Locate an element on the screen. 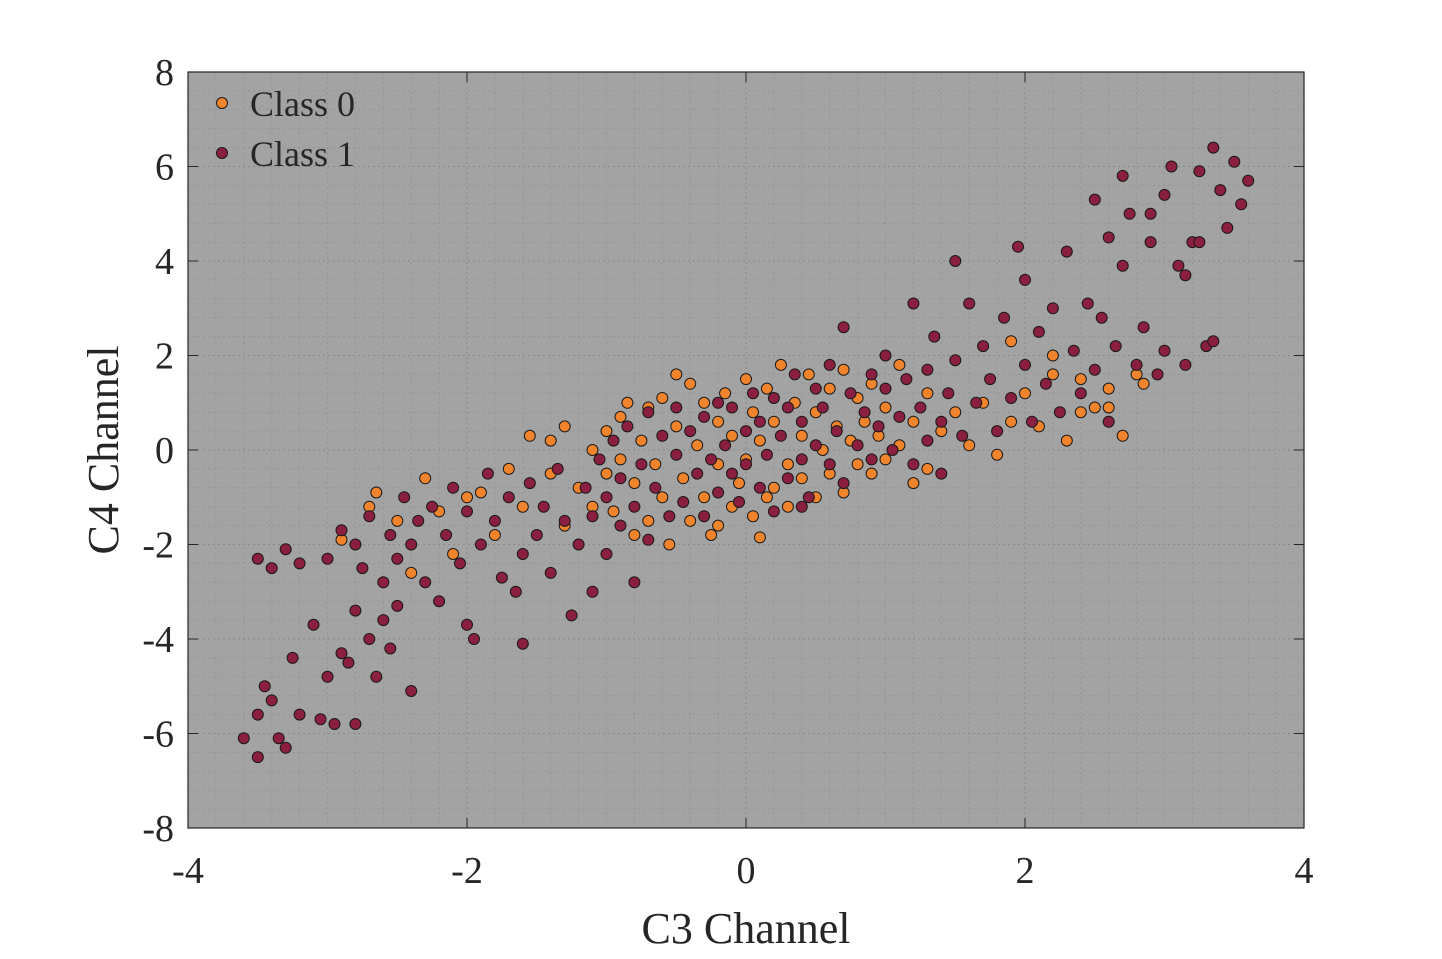 This screenshot has height=959, width=1442. y-tick-label: 2 is located at coordinates (164, 357).